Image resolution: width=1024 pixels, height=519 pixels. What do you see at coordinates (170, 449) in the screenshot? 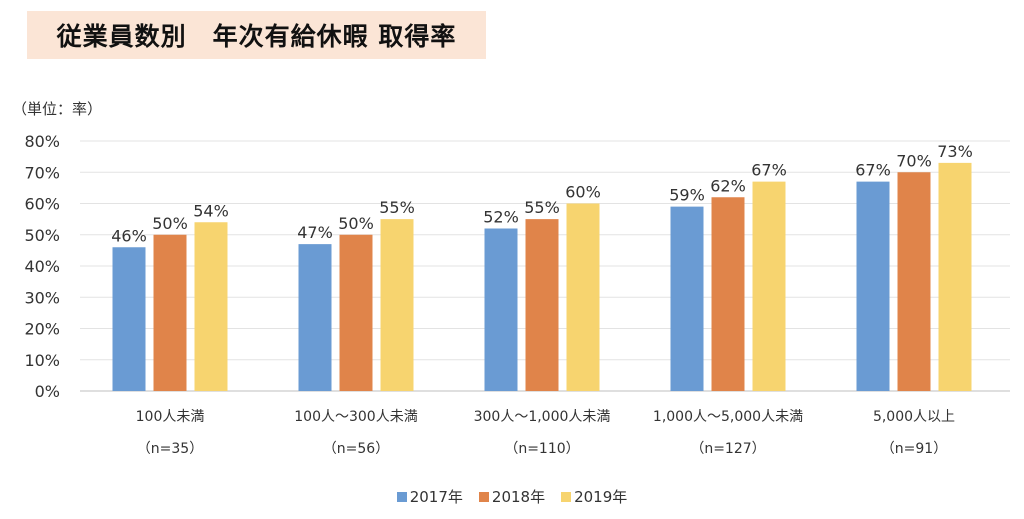
I see `category-n-label: （n=35）` at bounding box center [170, 449].